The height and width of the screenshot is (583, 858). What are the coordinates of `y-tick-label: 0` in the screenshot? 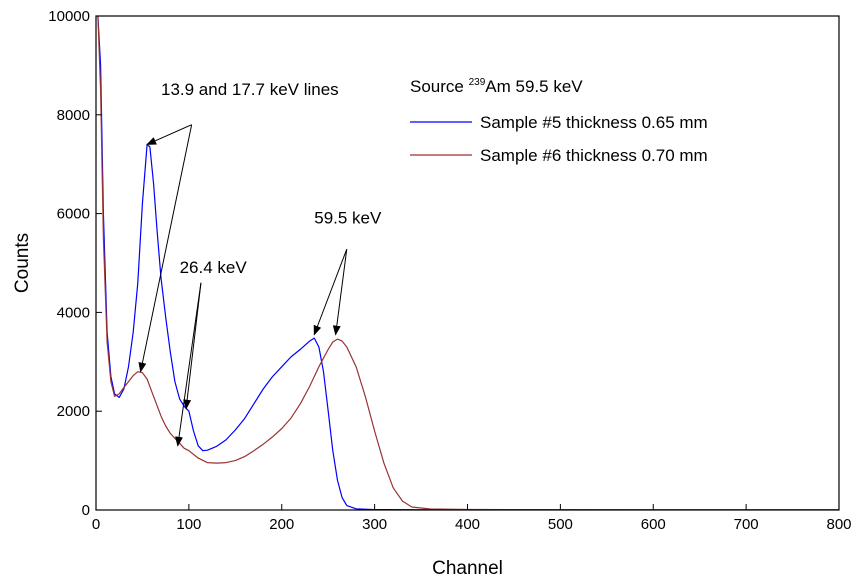 It's located at (86, 510).